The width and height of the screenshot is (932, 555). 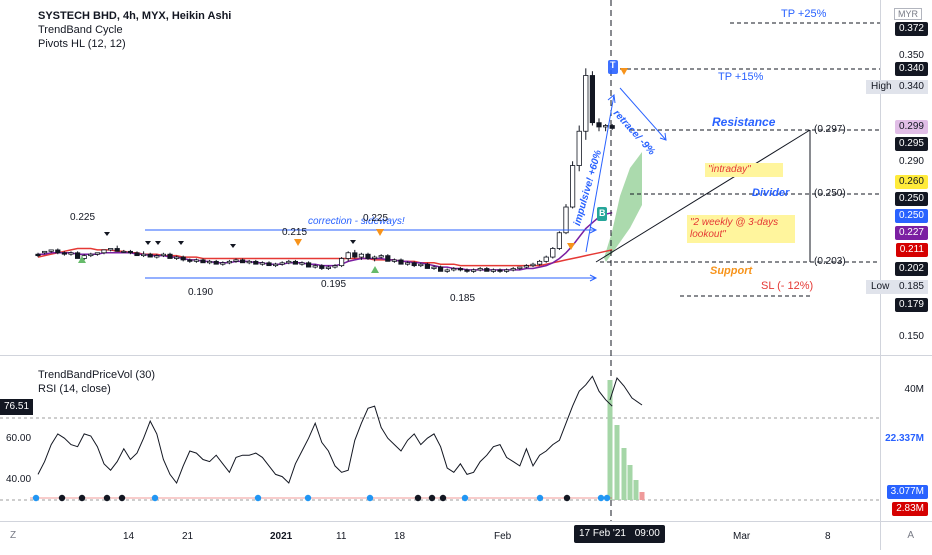 What do you see at coordinates (19, 438) in the screenshot?
I see `rsi-tick-60: 60.00` at bounding box center [19, 438].